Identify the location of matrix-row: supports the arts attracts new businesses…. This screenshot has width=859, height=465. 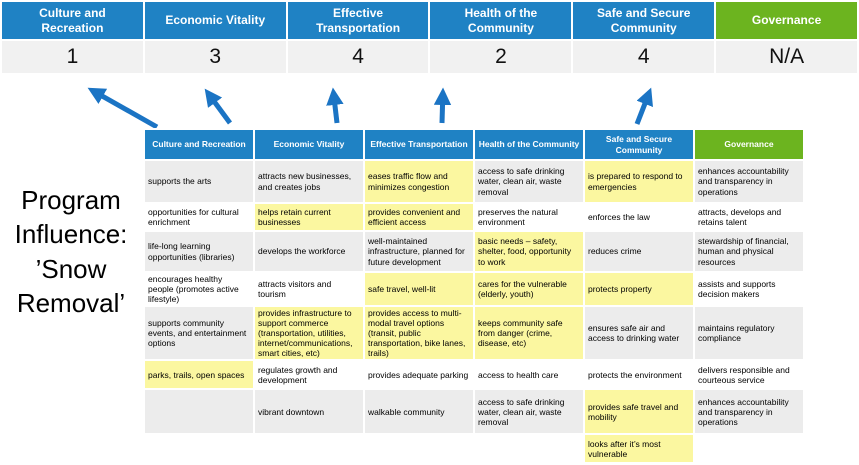
(474, 181).